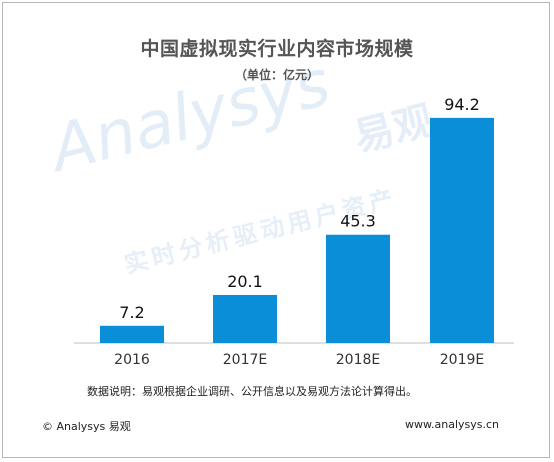 This screenshot has width=554, height=462. I want to click on value-label-2016: 7.2, so click(131, 312).